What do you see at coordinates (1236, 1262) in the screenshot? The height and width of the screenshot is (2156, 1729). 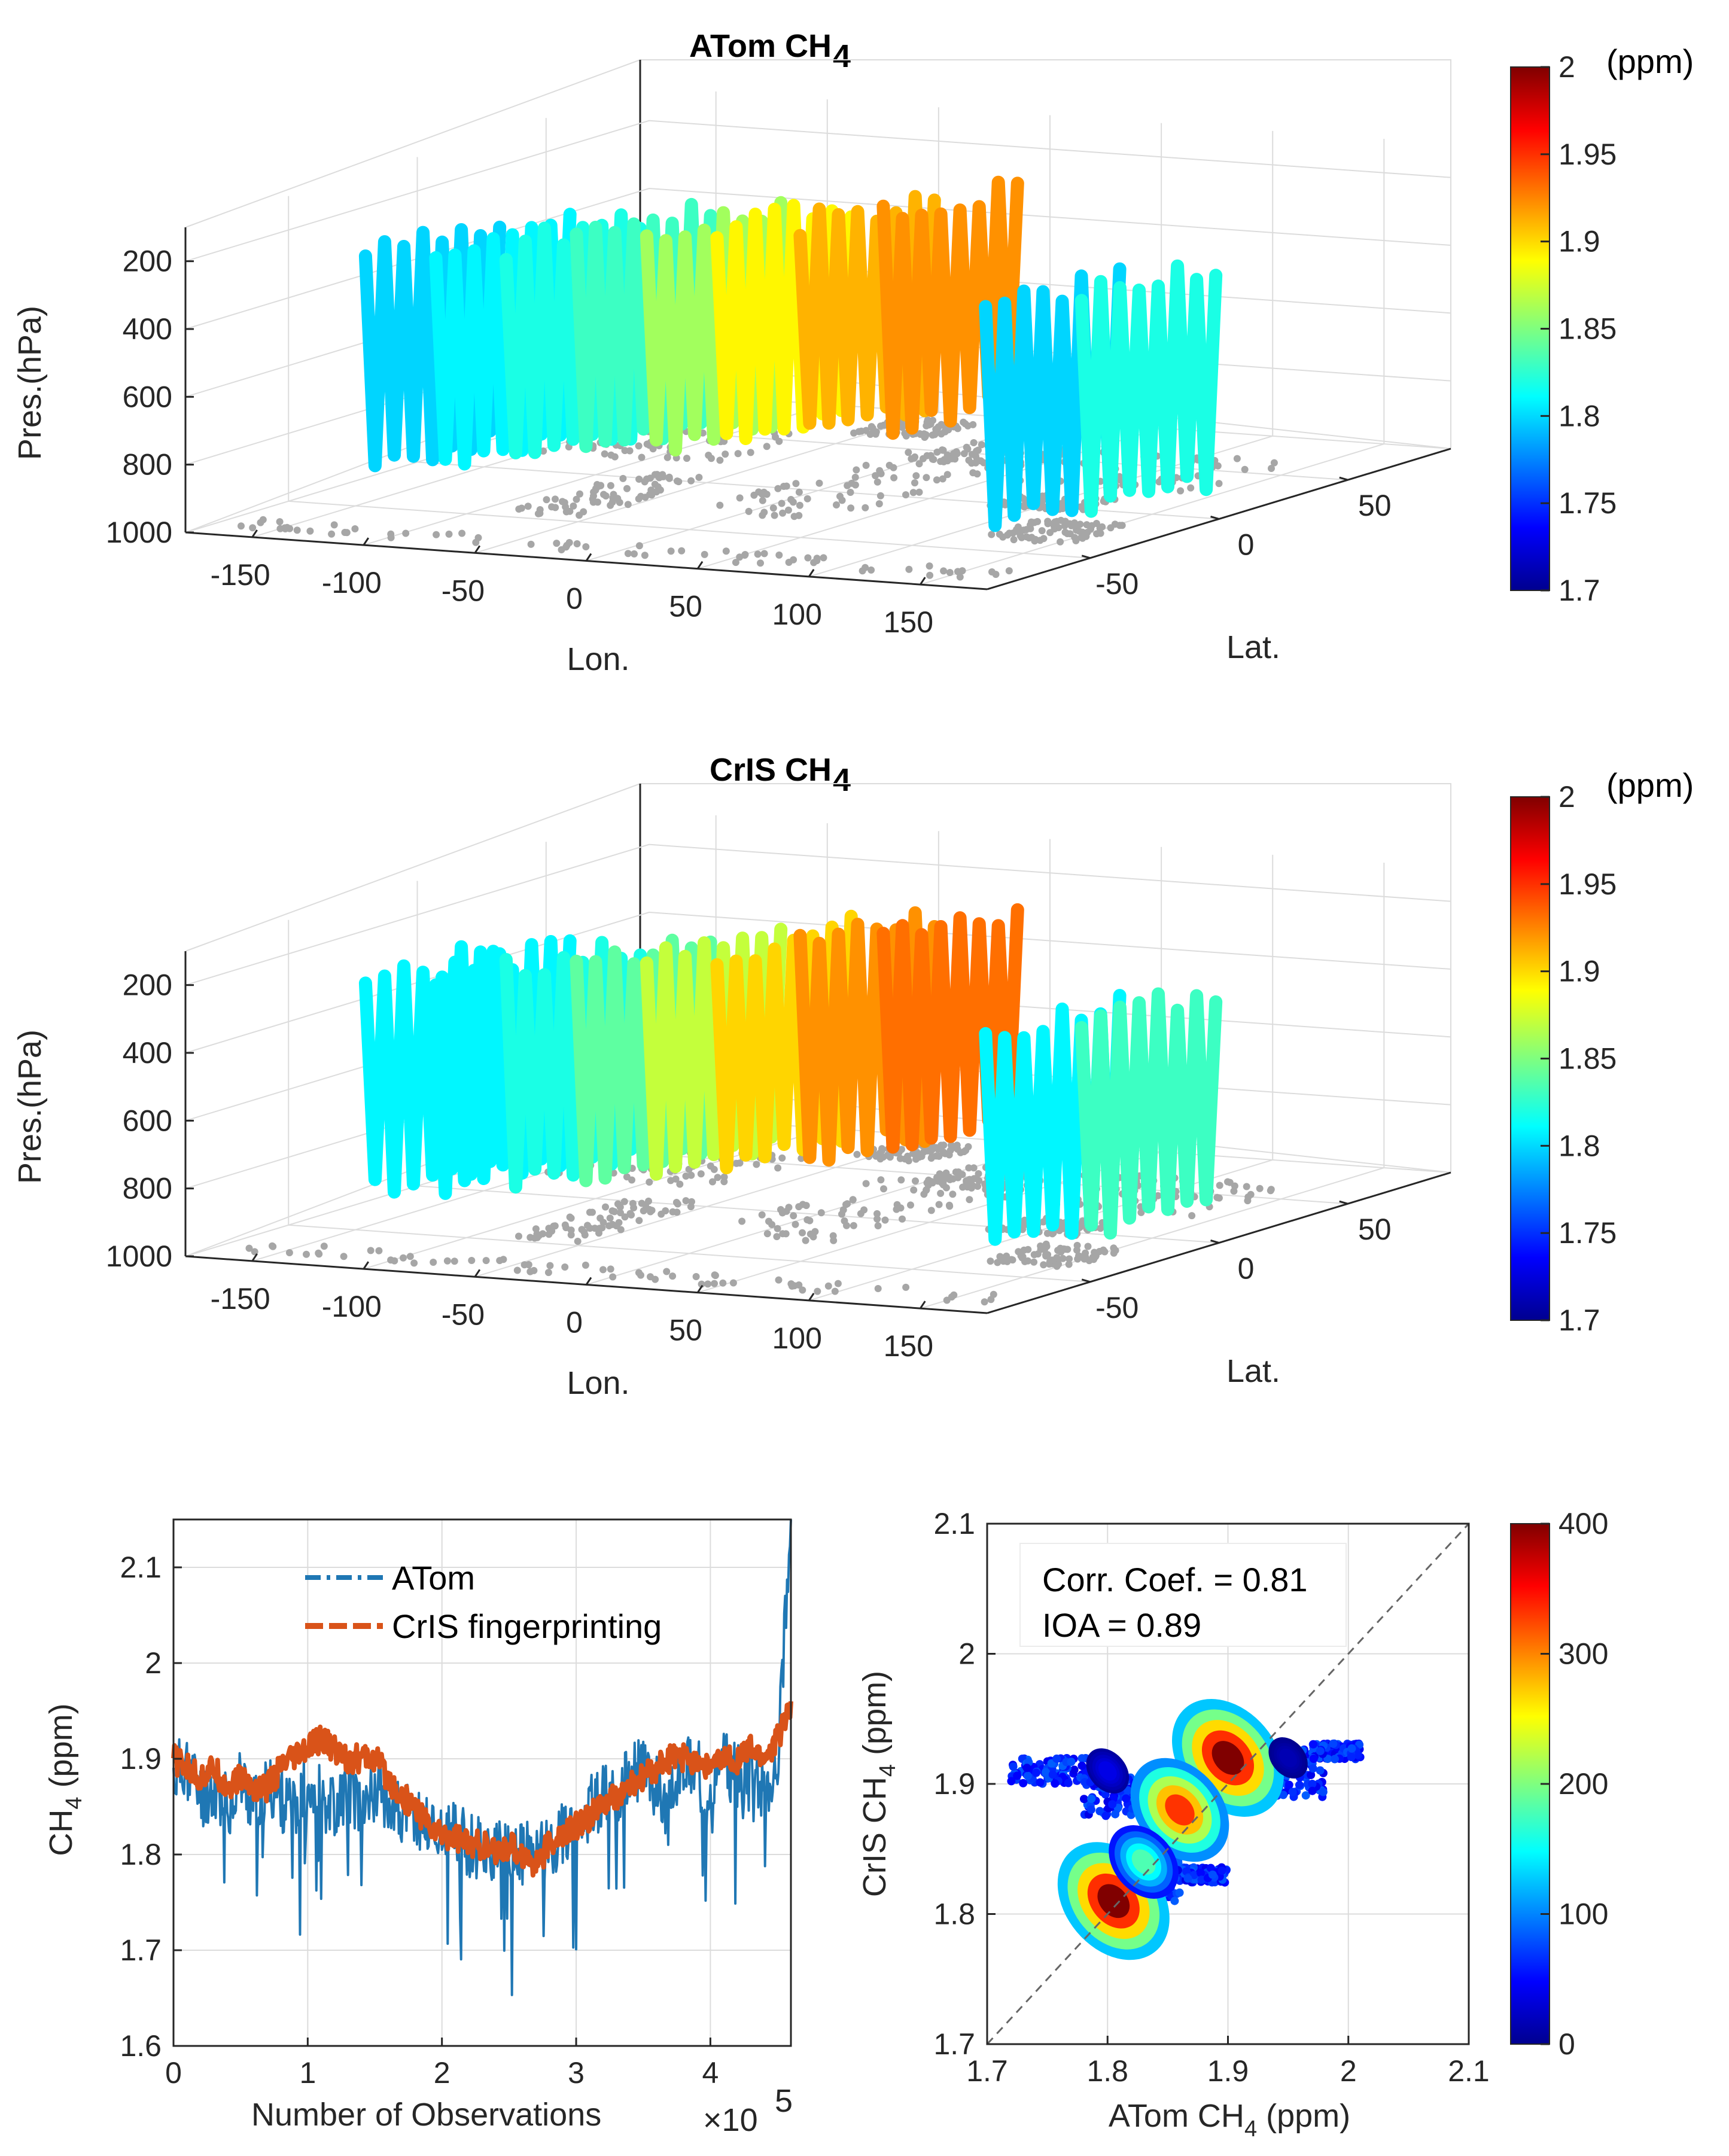 I see `panel-b-y-ticks: -50 0 50` at bounding box center [1236, 1262].